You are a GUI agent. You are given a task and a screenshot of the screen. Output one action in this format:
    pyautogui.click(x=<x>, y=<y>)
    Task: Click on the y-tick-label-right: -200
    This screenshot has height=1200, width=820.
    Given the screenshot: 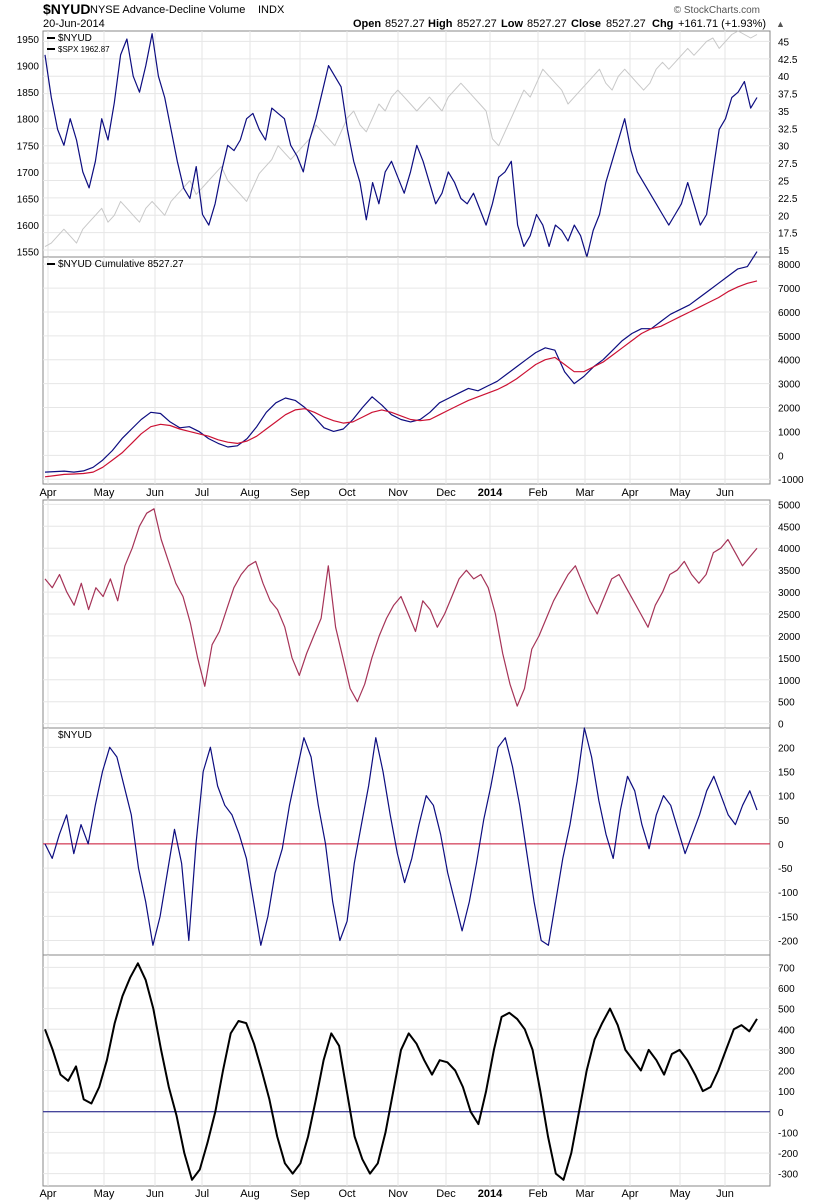 What is the action you would take?
    pyautogui.click(x=788, y=1154)
    